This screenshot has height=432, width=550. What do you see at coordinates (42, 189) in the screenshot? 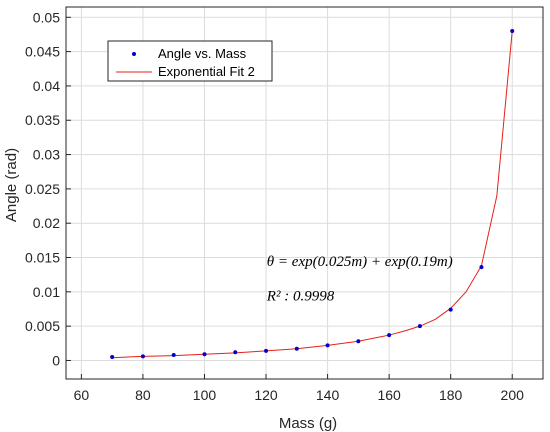
I see `y-tick-label: 0.025` at bounding box center [42, 189].